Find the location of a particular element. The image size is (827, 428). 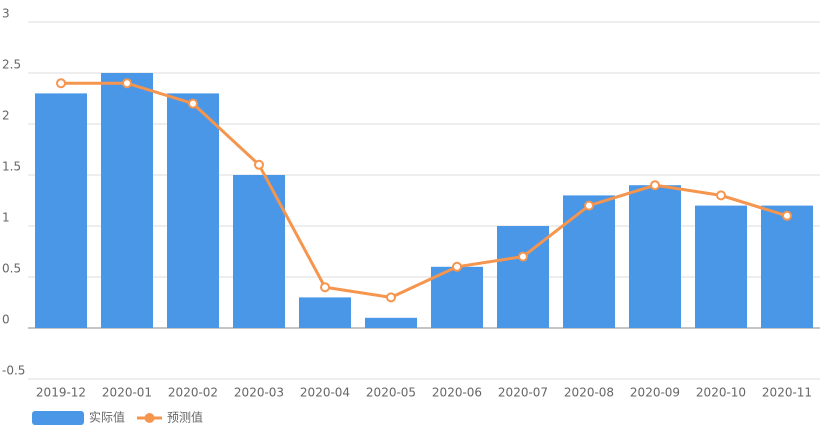

y-tick-label: 0.5 is located at coordinates (11, 269).